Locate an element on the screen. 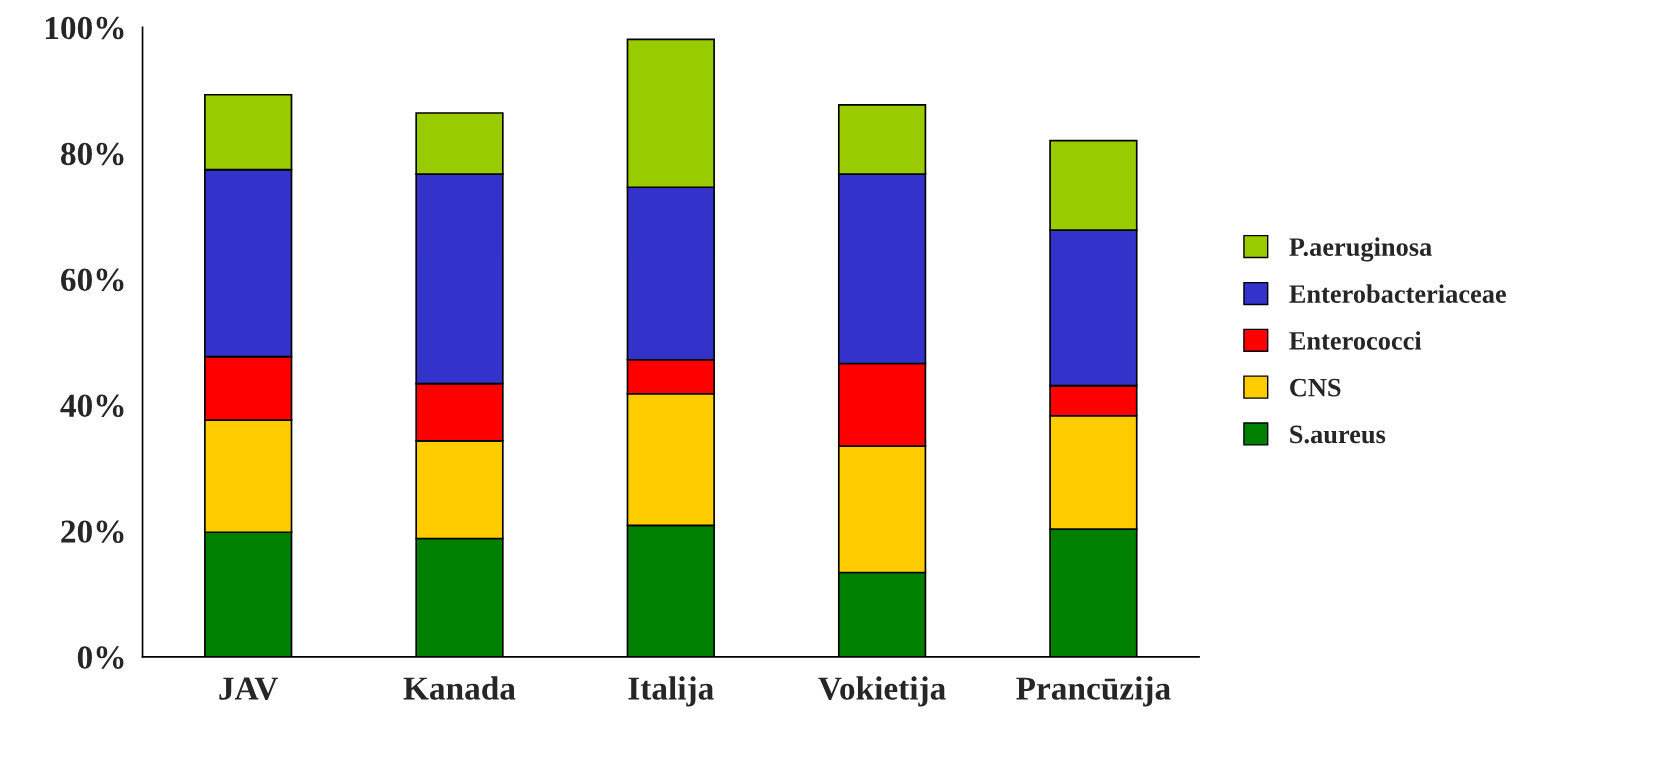  legend-label: Enterococci is located at coordinates (1355, 340).